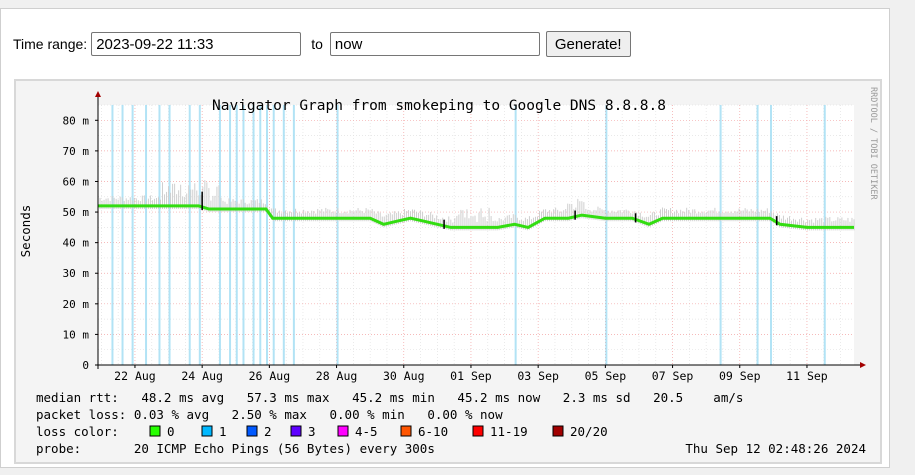 Image resolution: width=915 pixels, height=475 pixels. Describe the element at coordinates (76, 212) in the screenshot. I see `y-tick-label: 50 m` at that location.